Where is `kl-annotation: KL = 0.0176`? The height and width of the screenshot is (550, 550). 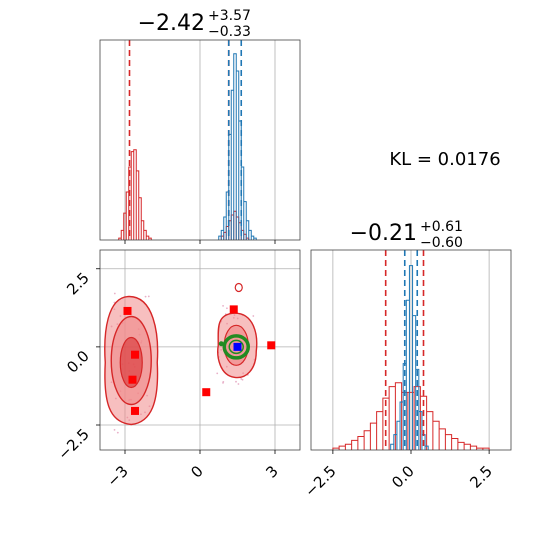
kl-annotation: KL = 0.0176 is located at coordinates (444, 159).